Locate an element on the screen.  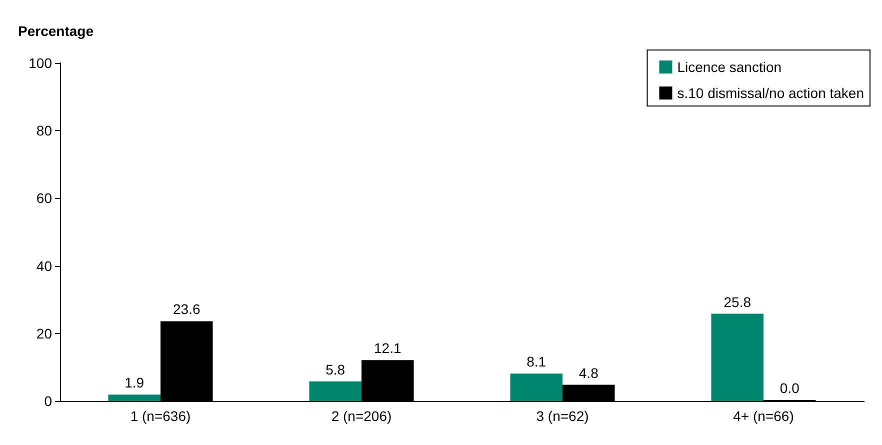
y-axis-title: Percentage is located at coordinates (56, 31).